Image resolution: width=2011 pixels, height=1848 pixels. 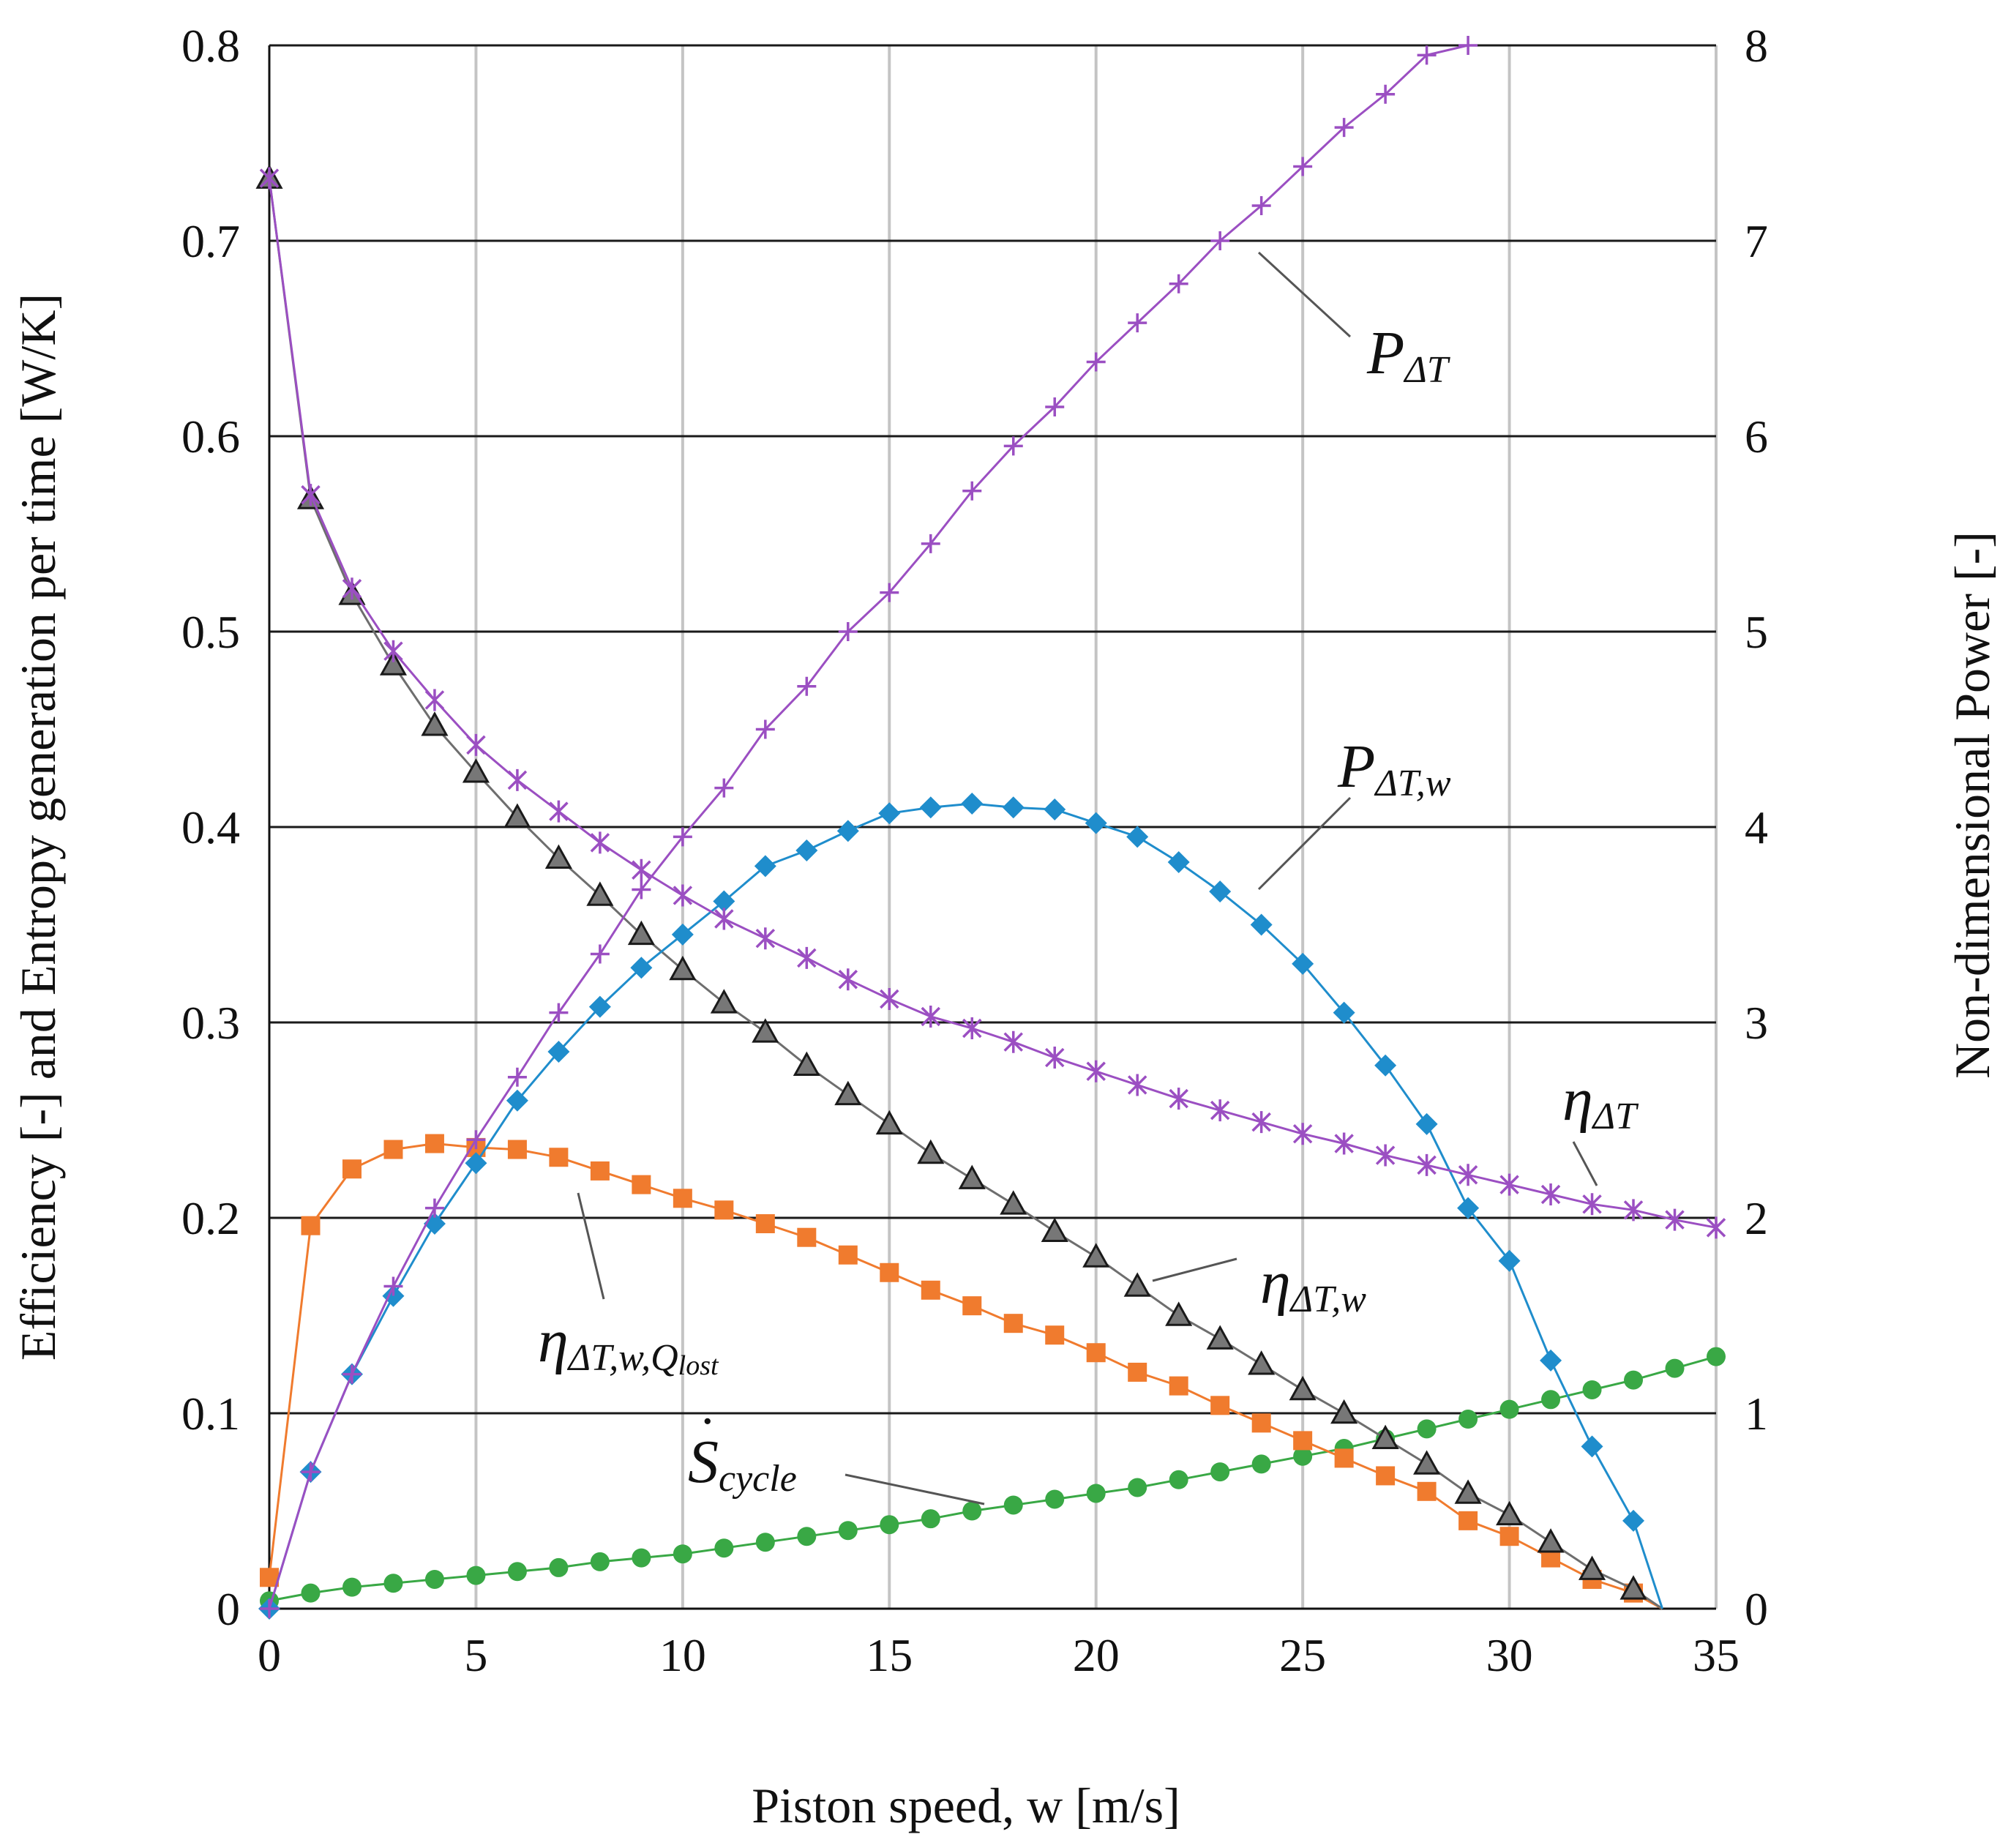 What do you see at coordinates (742, 1464) in the screenshot?
I see `s-cycle-text: Scycle` at bounding box center [742, 1464].